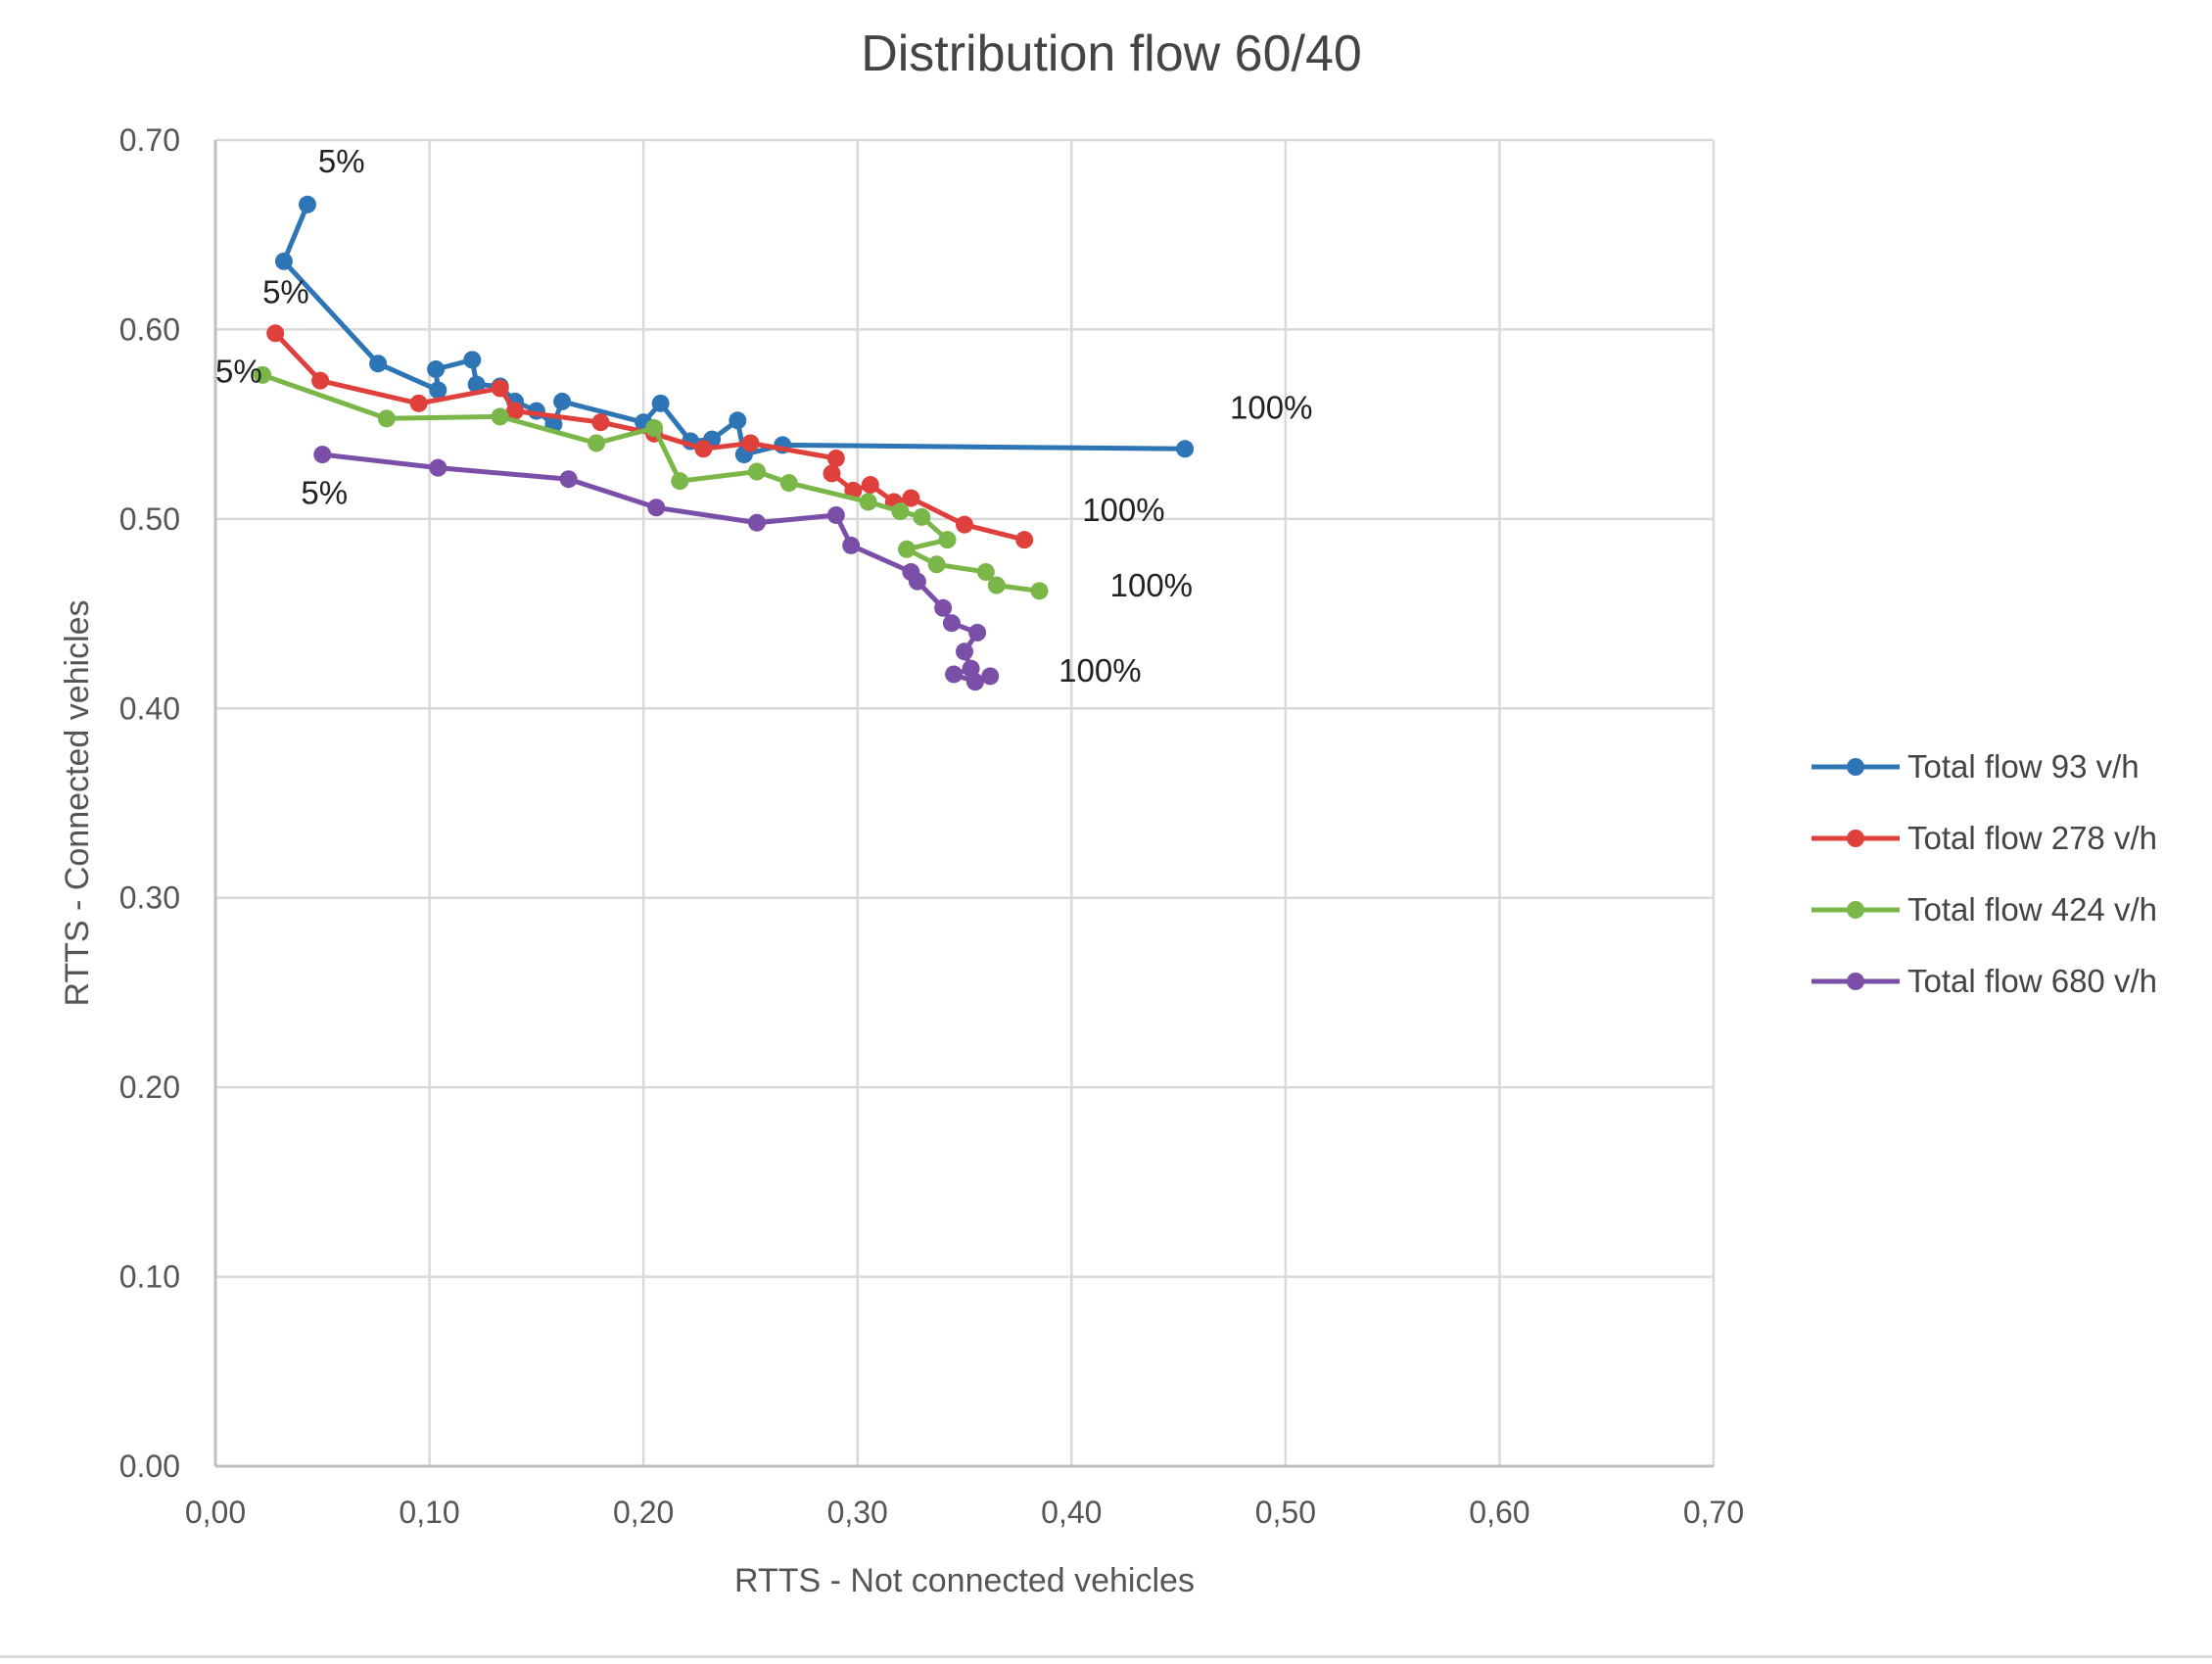  What do you see at coordinates (149, 1466) in the screenshot?
I see `y-tick-label: 0.00` at bounding box center [149, 1466].